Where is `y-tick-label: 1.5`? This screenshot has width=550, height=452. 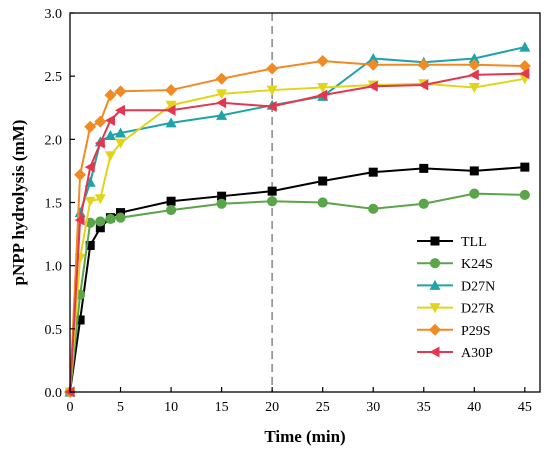
y-tick-label: 1.5 is located at coordinates (54, 204).